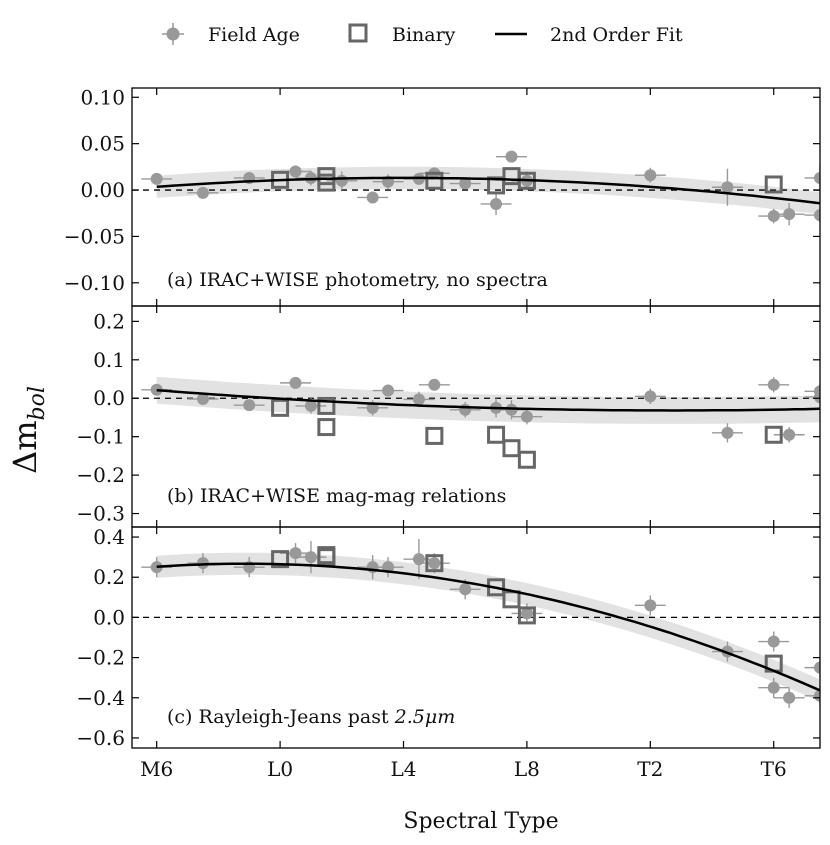 This screenshot has width=830, height=845. I want to click on legend-entry-field-age: Field Age, so click(231, 34).